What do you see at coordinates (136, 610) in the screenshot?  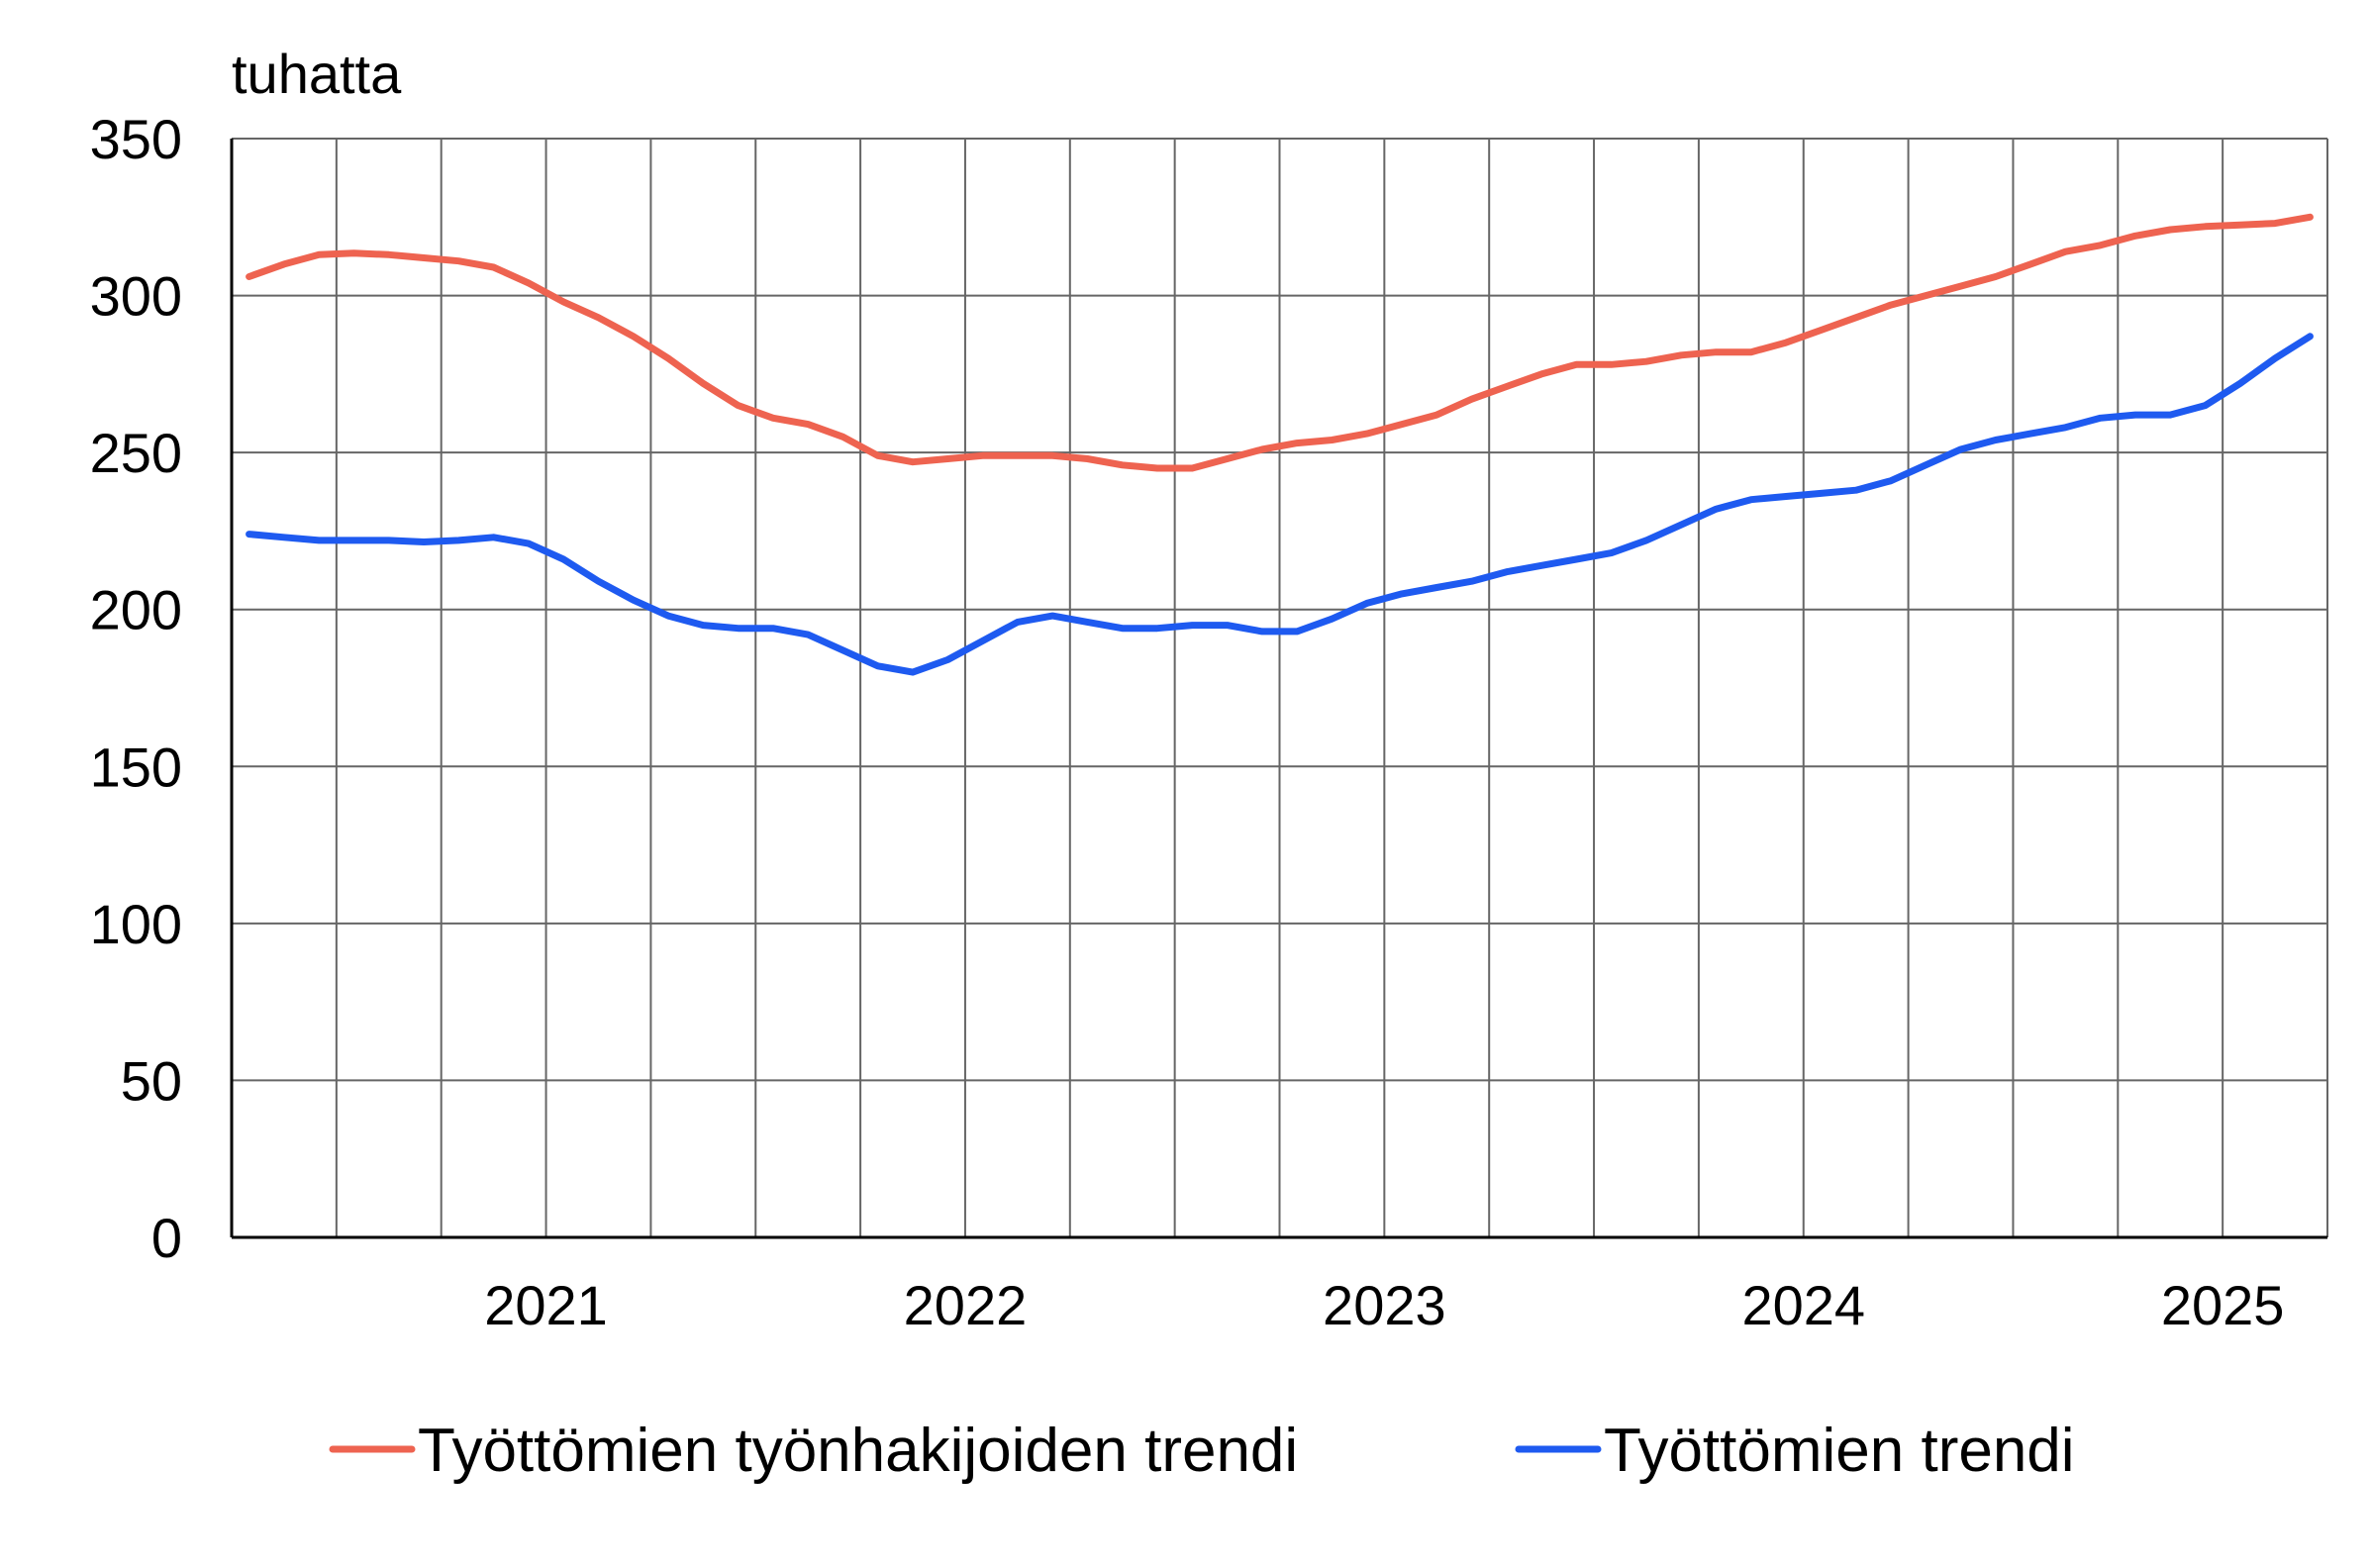 I see `y-tick-label: 200` at bounding box center [136, 610].